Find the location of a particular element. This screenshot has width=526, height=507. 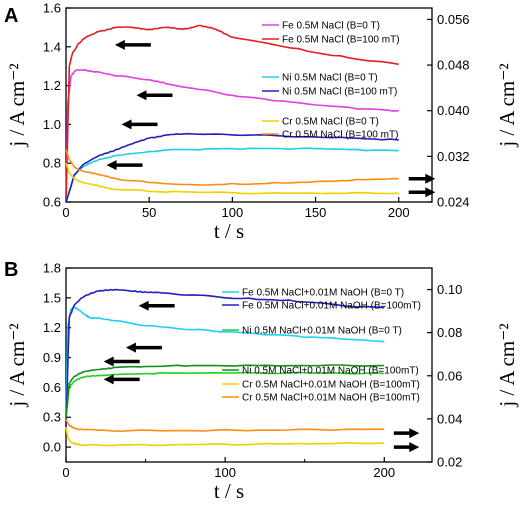

y-left-tick-label: 1.8 is located at coordinates (52, 268).